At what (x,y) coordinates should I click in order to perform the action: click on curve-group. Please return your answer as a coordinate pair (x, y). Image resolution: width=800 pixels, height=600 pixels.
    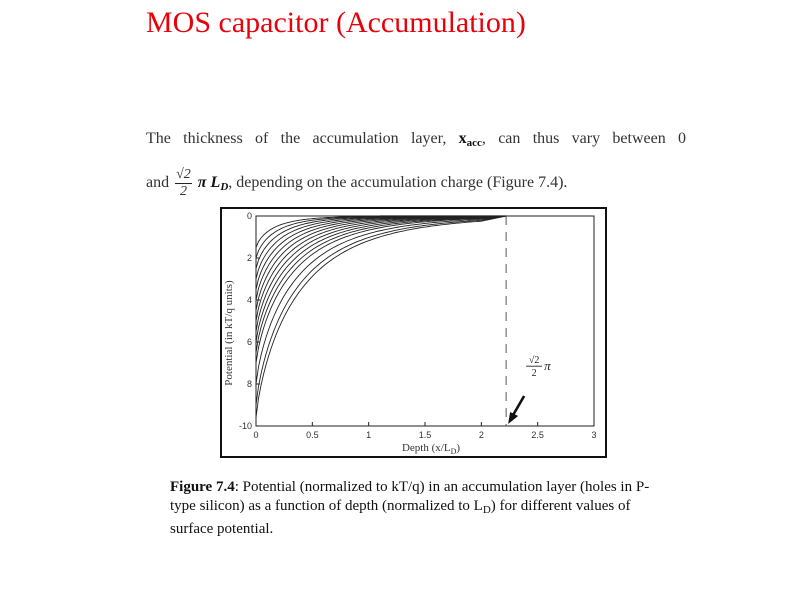
    Looking at the image, I should click on (381, 316).